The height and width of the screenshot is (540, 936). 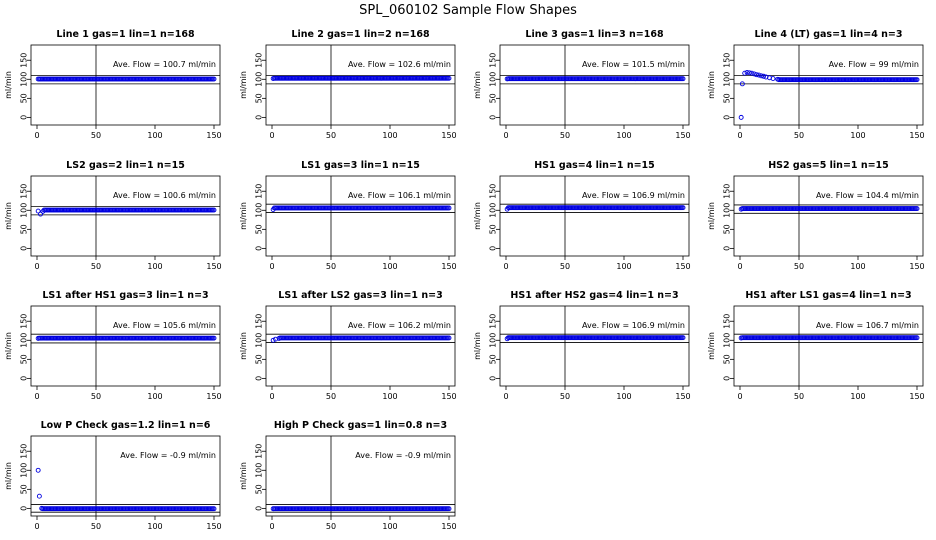 What do you see at coordinates (829, 34) in the screenshot?
I see `chart-title: Line 4 (LT) gas=1 lin=4 n=3` at bounding box center [829, 34].